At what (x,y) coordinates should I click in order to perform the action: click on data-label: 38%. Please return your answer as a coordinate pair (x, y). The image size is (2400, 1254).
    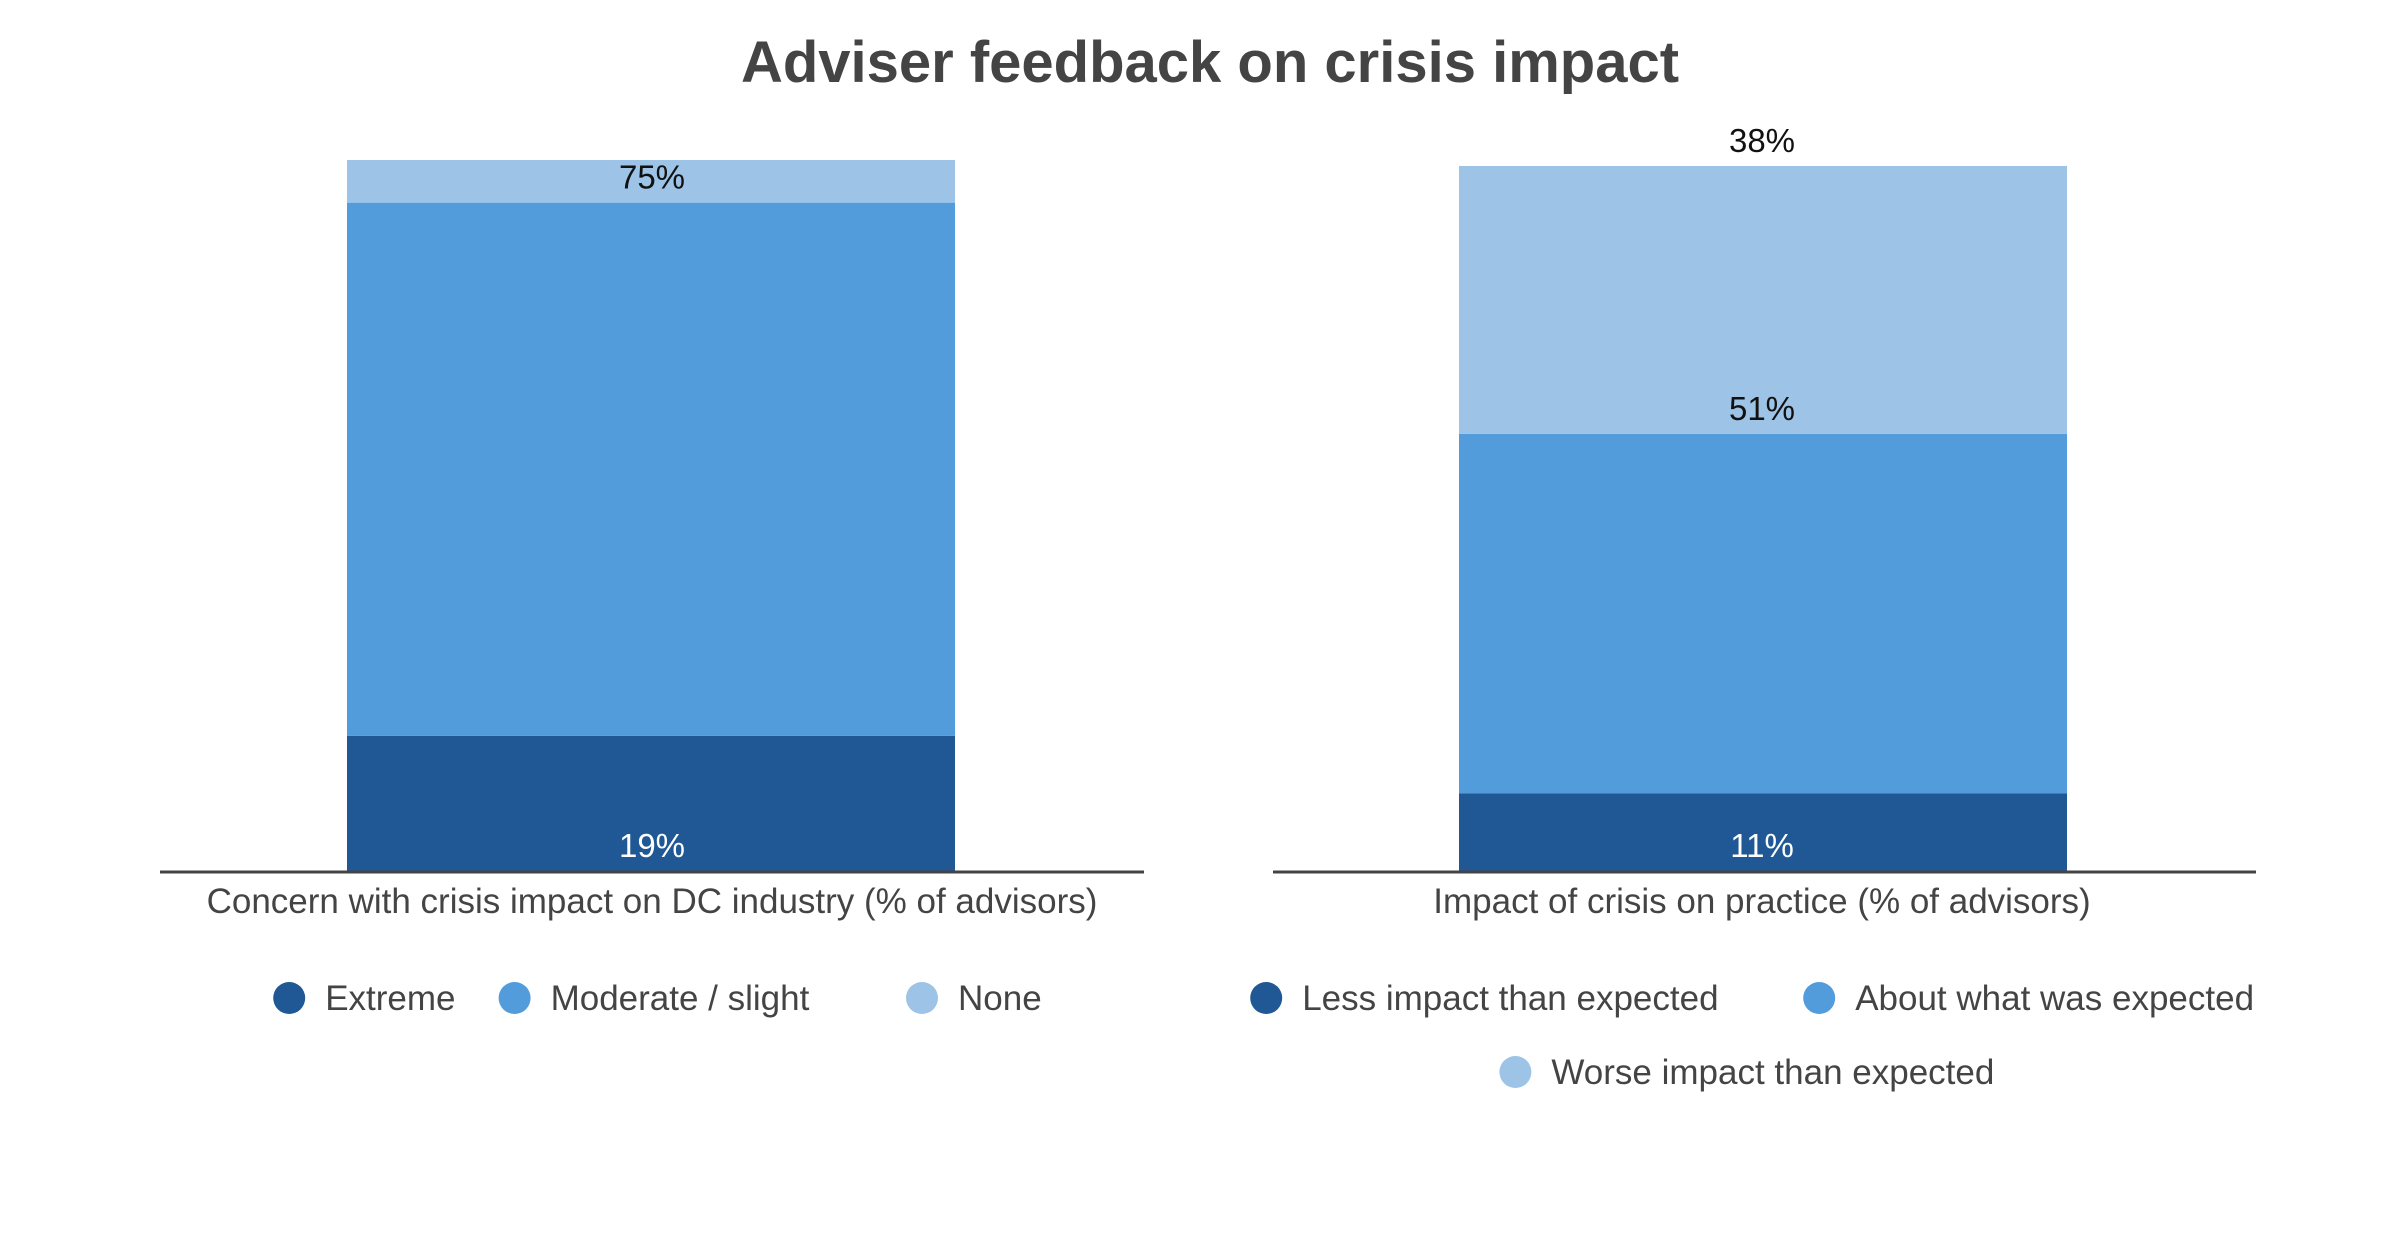
    Looking at the image, I should click on (1762, 140).